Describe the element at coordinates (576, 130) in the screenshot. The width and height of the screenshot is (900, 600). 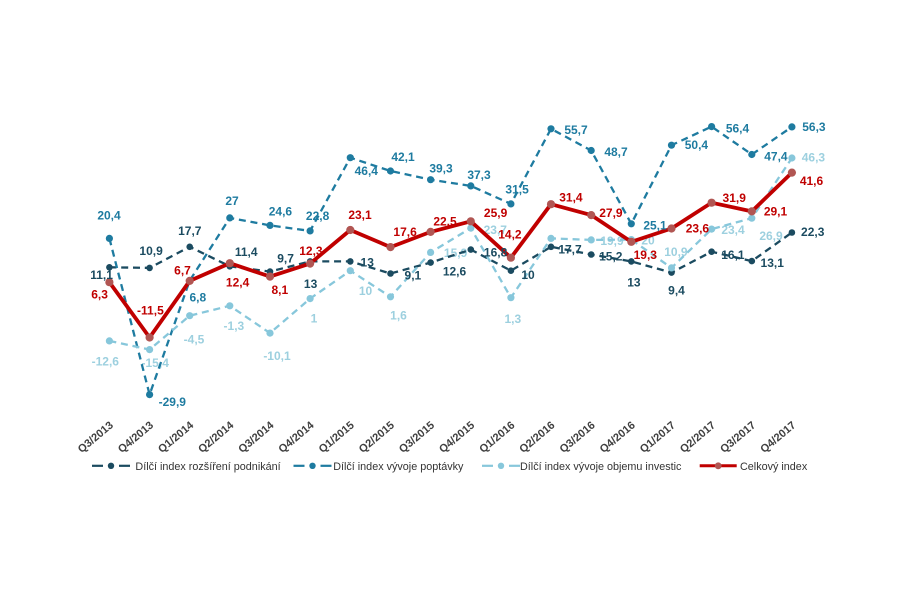
I see `svg-text: 55,7` at that location.